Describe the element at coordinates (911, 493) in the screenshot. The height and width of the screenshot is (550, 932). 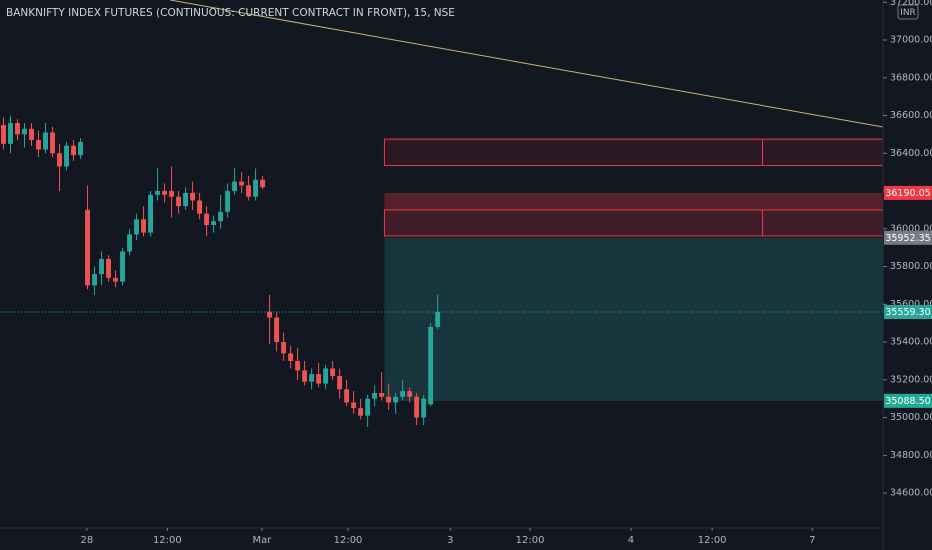
I see `y-tick-label: 34600.00` at that location.